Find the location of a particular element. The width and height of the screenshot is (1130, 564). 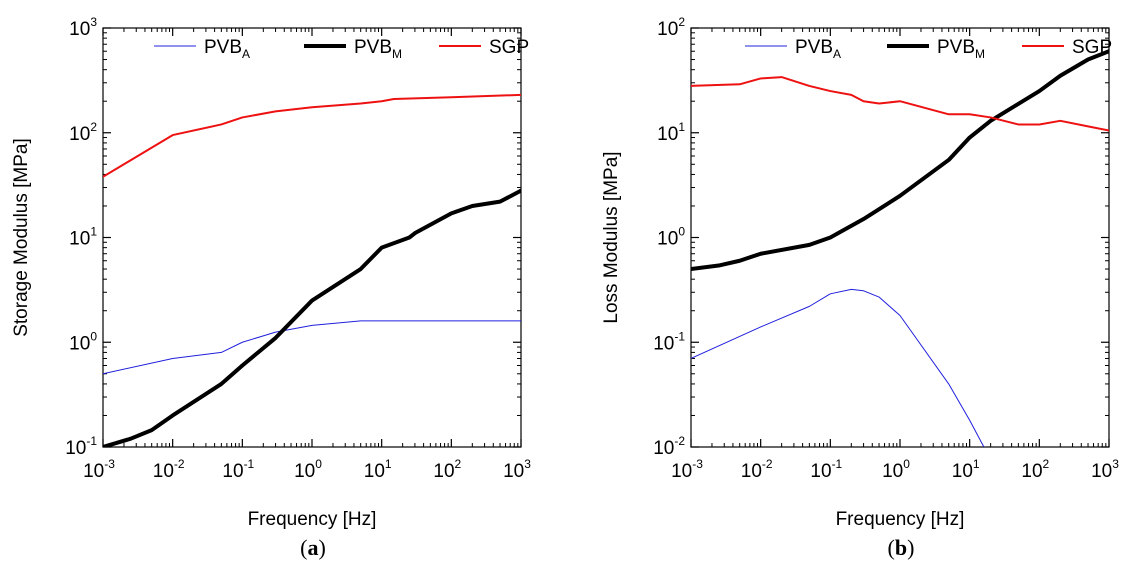

y-axis-title: Storage Modulus [MPa] is located at coordinates (21, 237).